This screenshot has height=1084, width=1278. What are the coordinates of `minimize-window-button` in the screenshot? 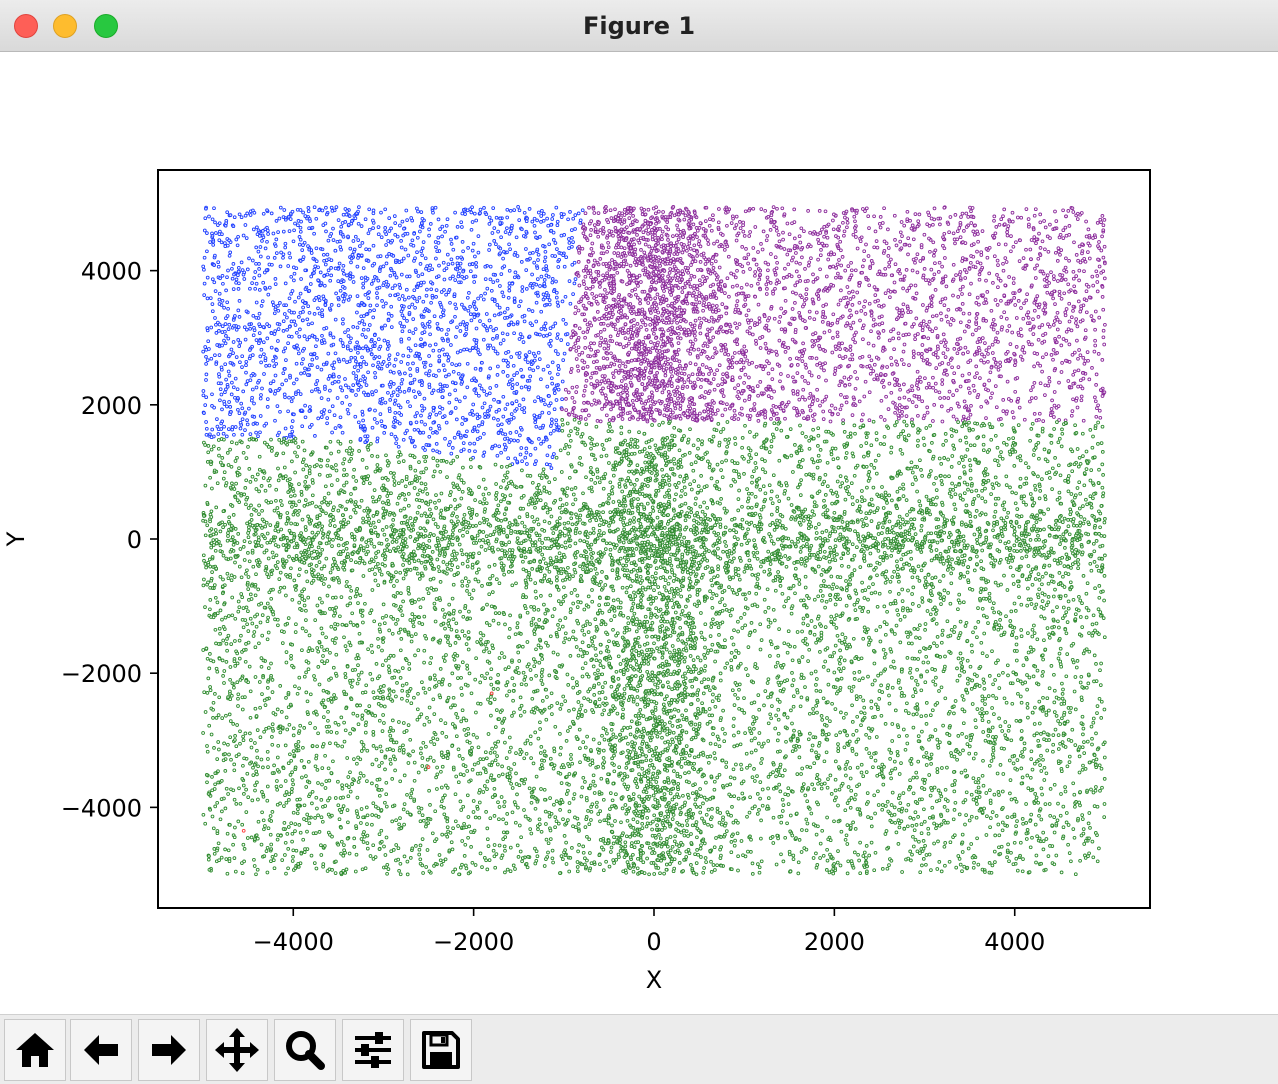 It's located at (65, 26).